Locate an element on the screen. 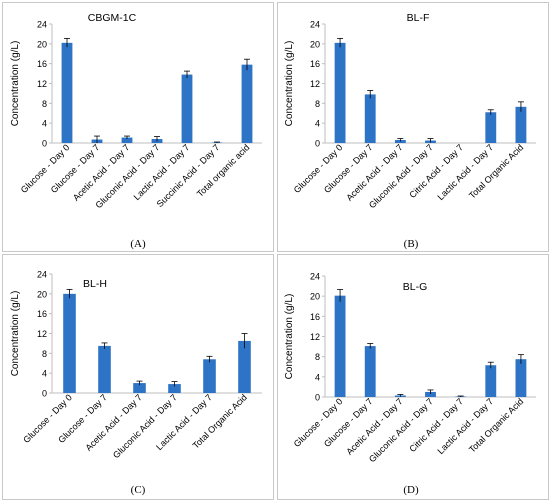 The width and height of the screenshot is (550, 502). x-tick-label: Total Organic Acid is located at coordinates (496, 425).